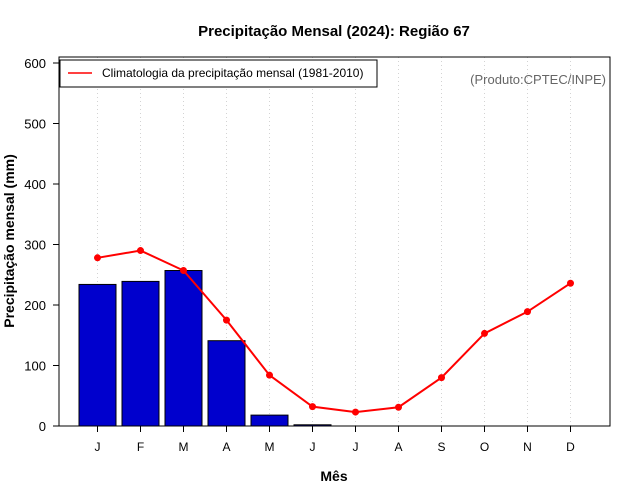 This screenshot has width=640, height=500. Describe the element at coordinates (356, 447) in the screenshot. I see `x-tick-label-6: J` at that location.